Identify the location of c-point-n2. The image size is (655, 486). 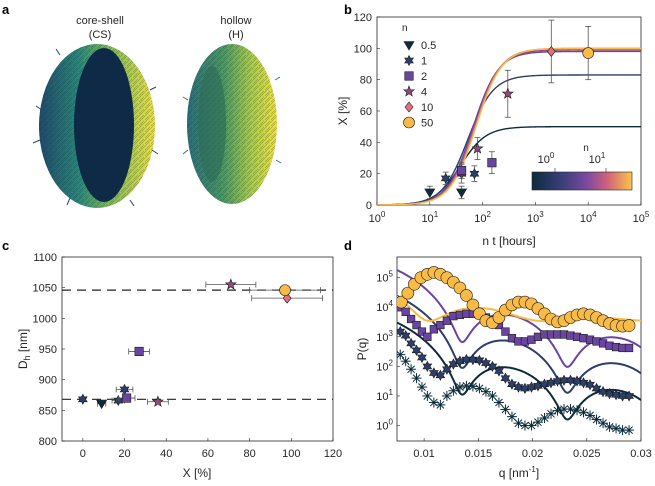
(139, 351).